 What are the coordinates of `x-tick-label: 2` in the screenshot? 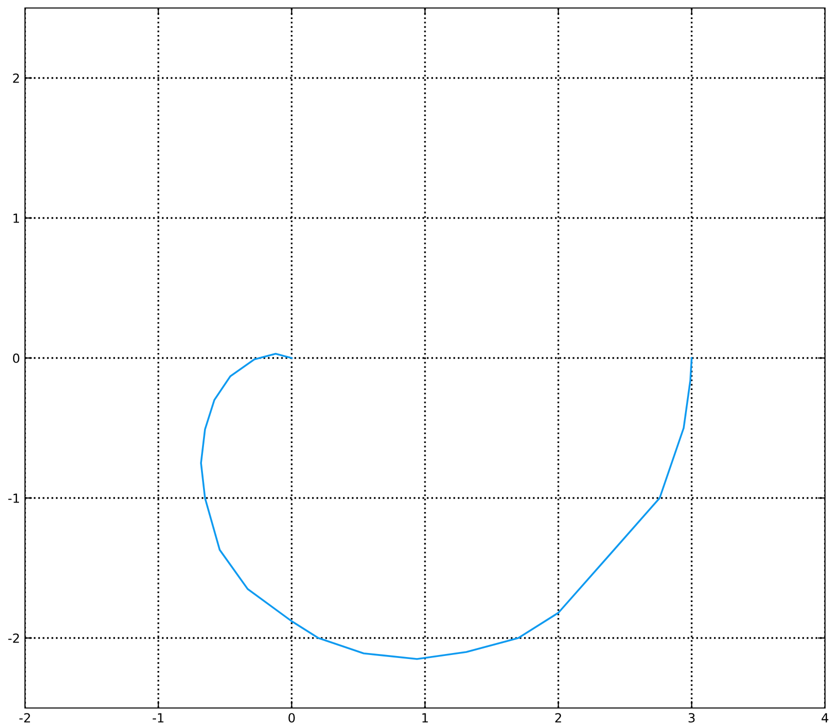 It's located at (558, 717).